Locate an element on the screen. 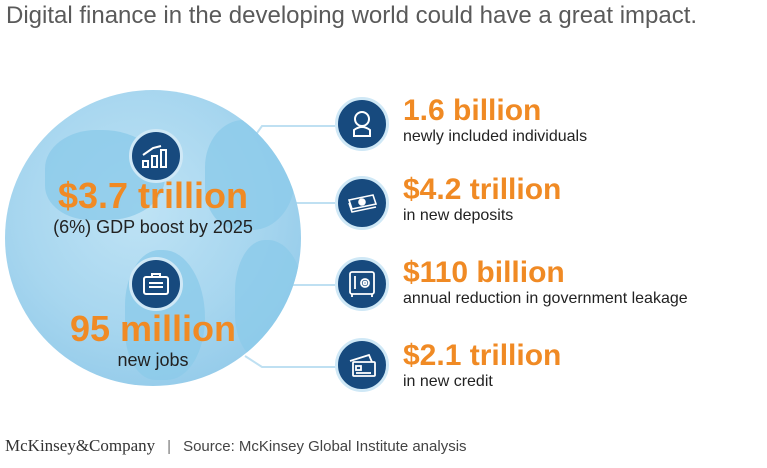 This screenshot has height=468, width=767. safe-icon is located at coordinates (362, 284).